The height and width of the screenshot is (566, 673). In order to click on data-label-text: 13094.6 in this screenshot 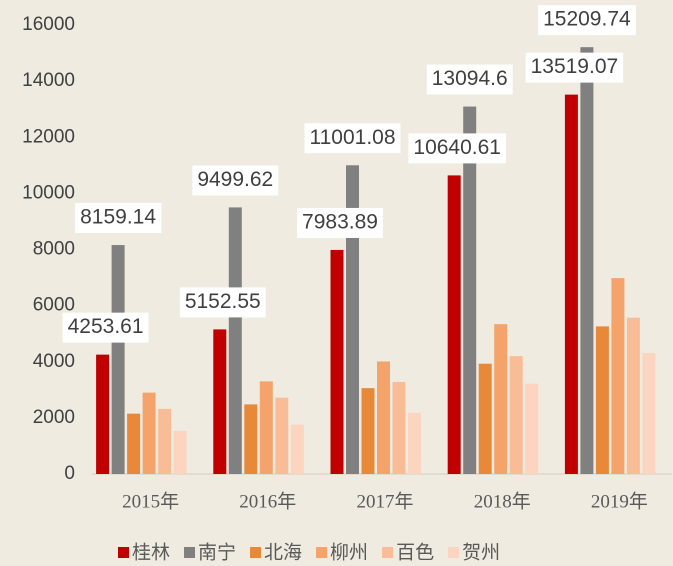, I will do `click(470, 78)`.